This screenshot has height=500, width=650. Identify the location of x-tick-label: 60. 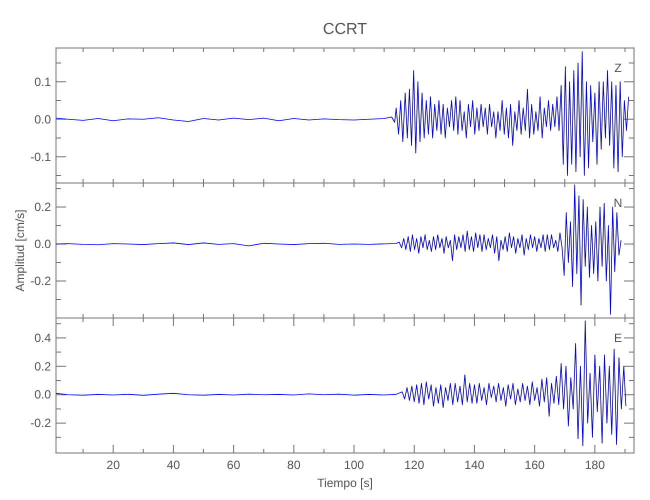
(233, 465).